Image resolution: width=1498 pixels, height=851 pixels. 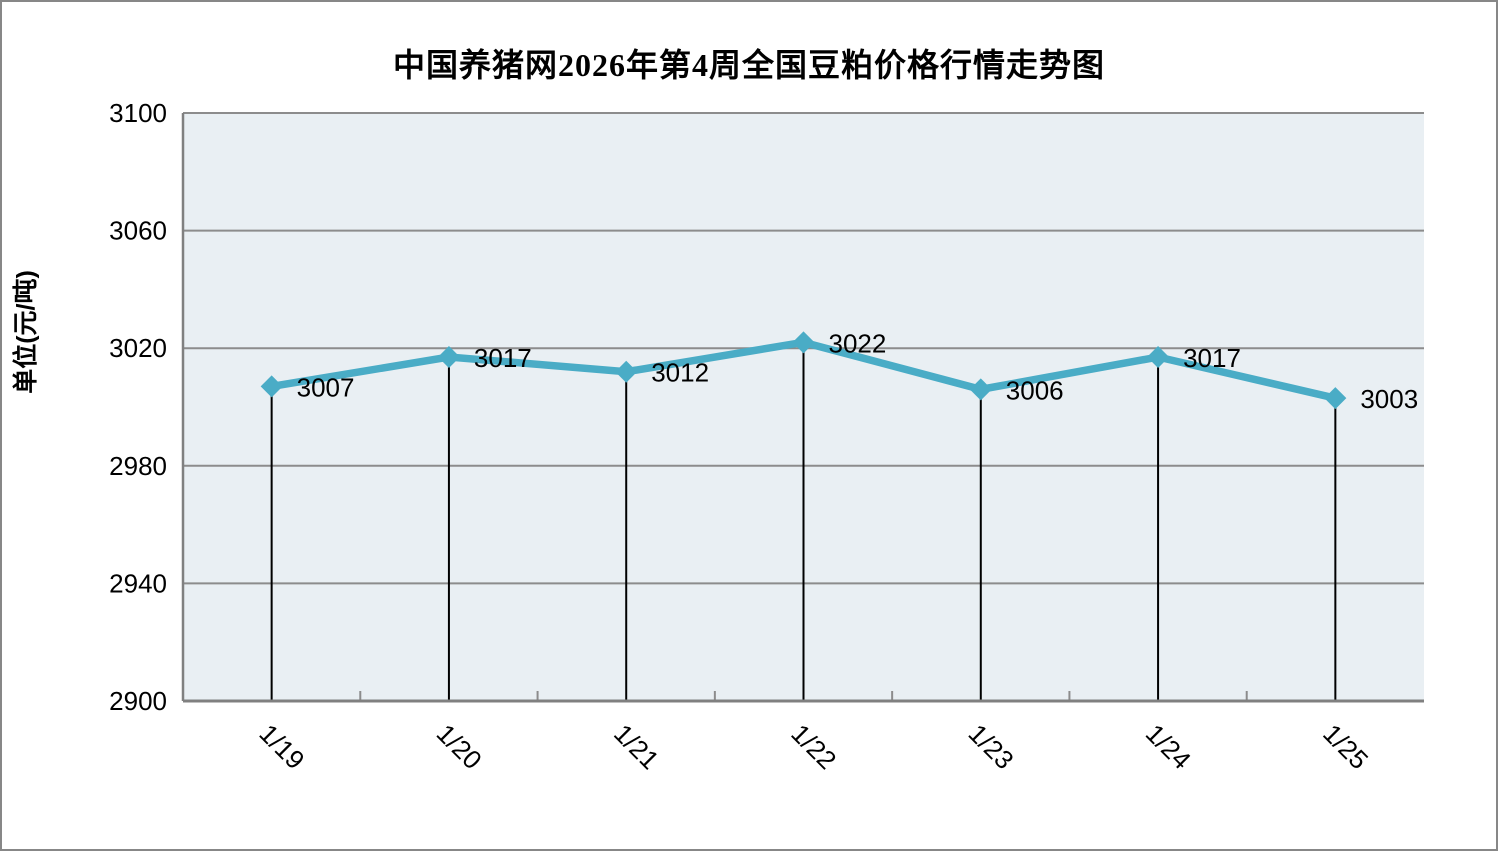 What do you see at coordinates (1389, 399) in the screenshot?
I see `data-label: 3003` at bounding box center [1389, 399].